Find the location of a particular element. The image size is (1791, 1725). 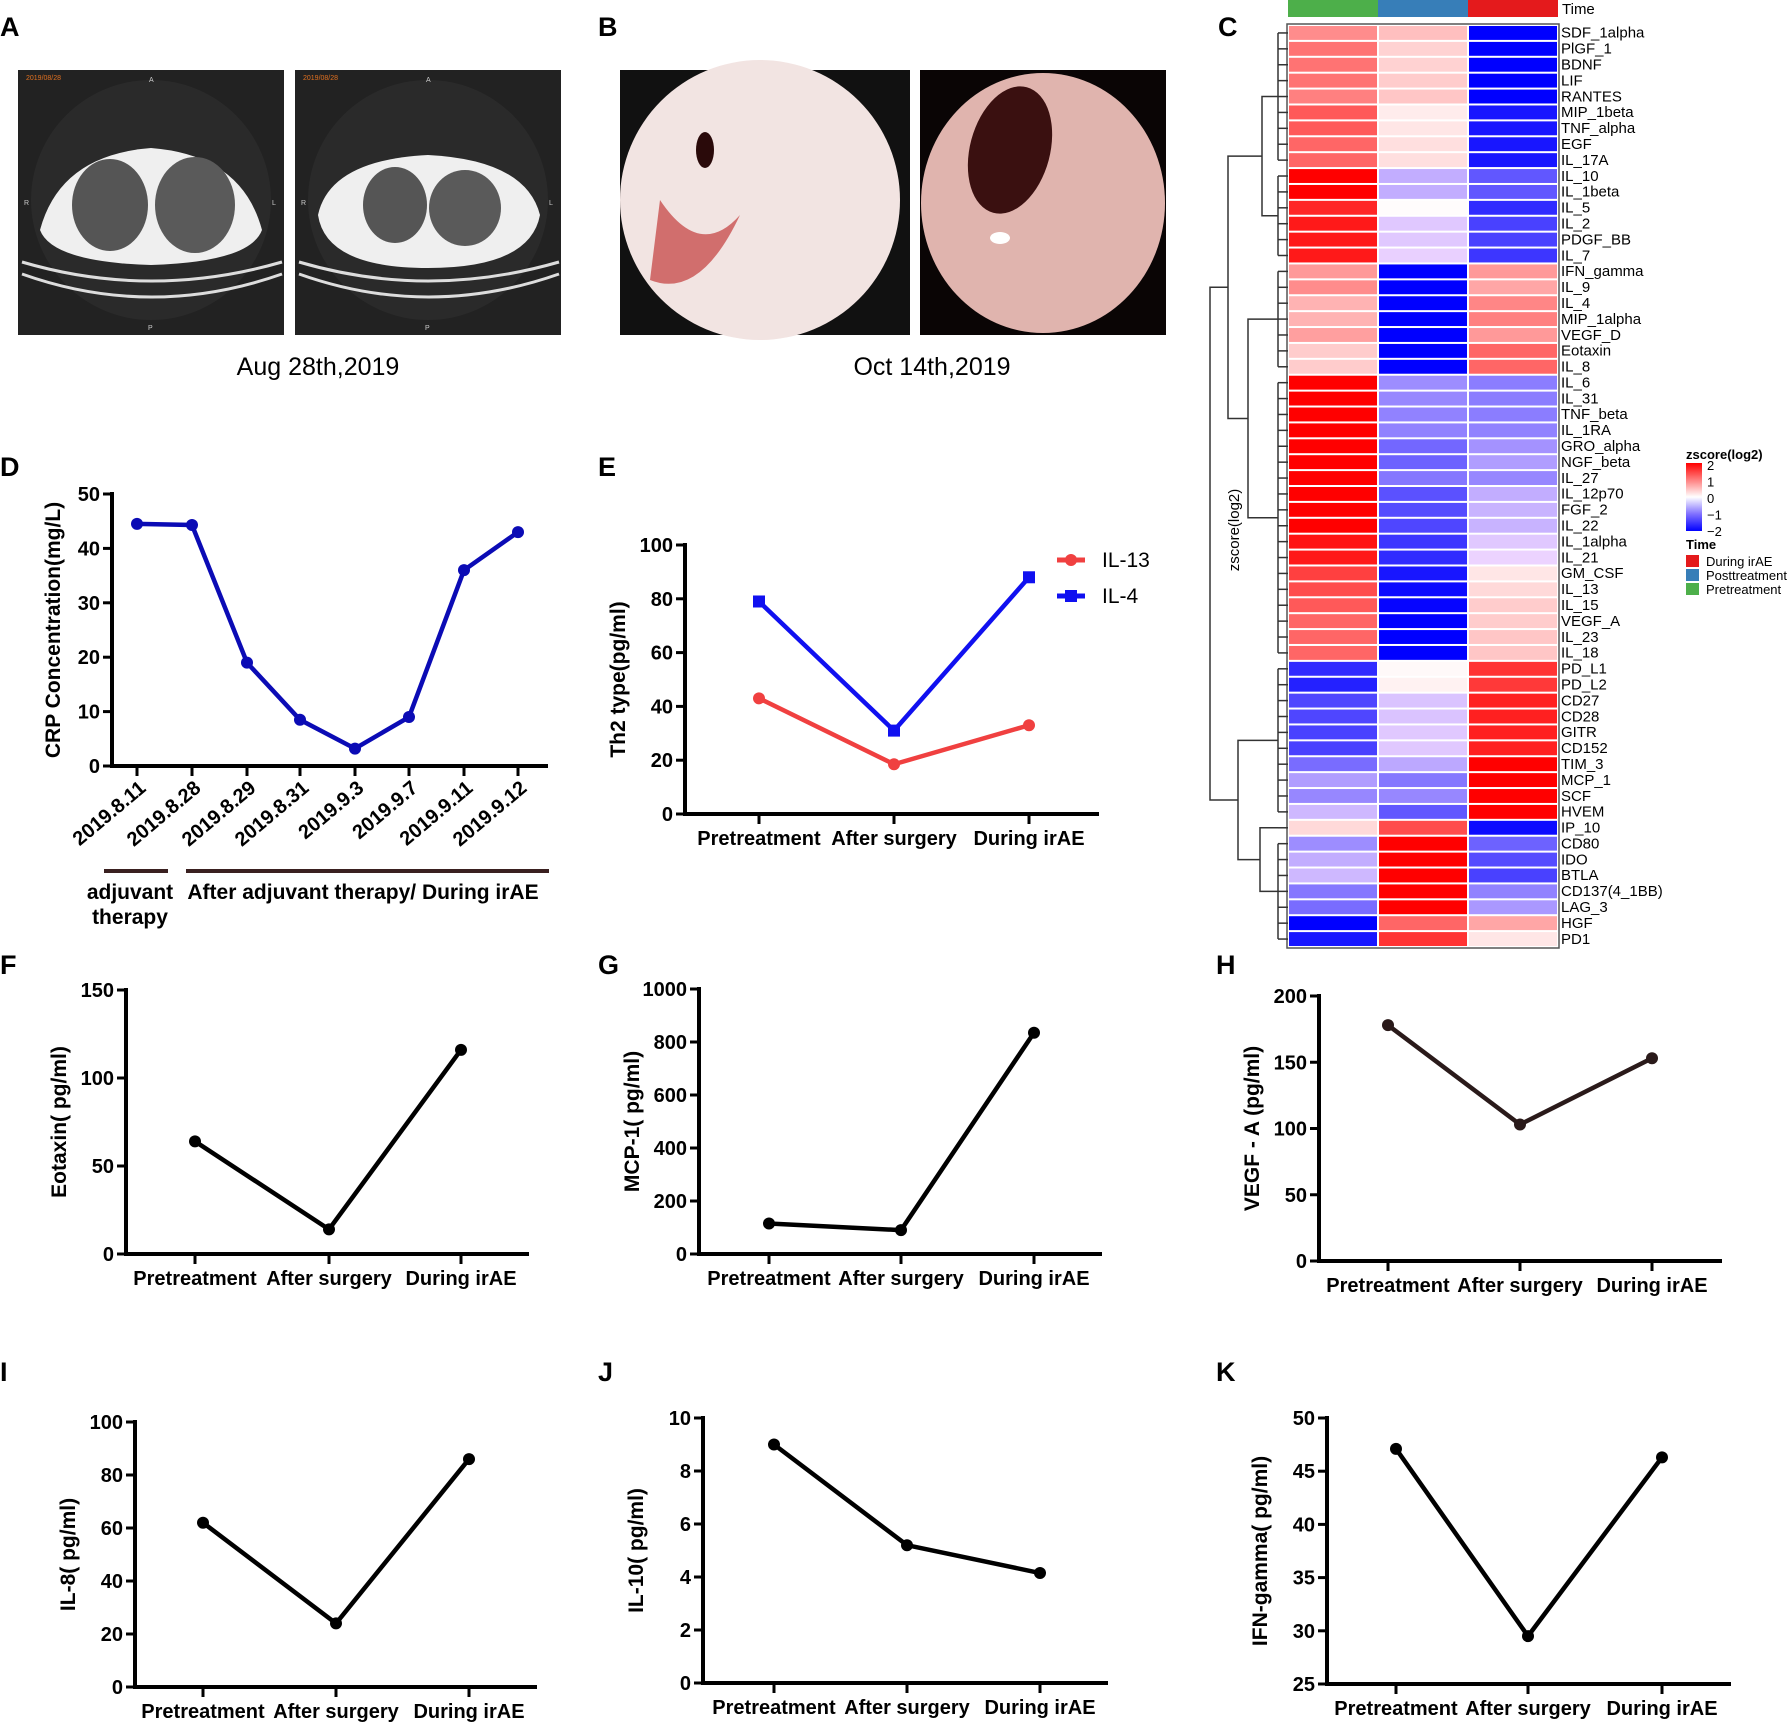

x-tick-label: After surgery is located at coordinates (1528, 1709).